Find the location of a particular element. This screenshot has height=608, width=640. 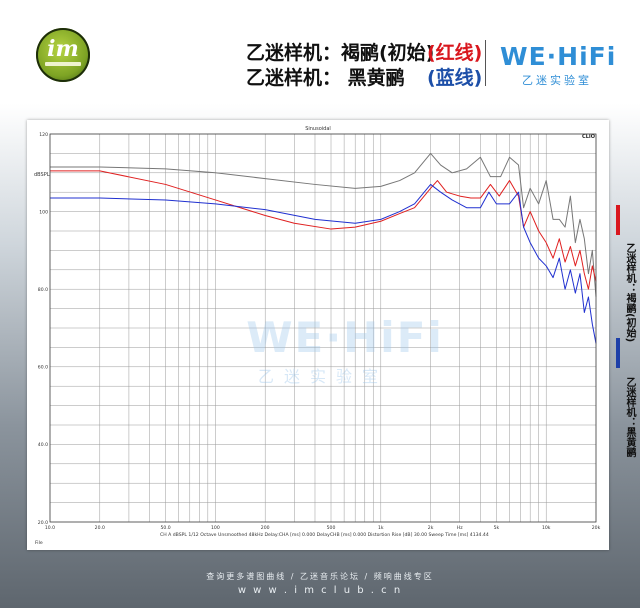

x-tick-label: 10.0 is located at coordinates (50, 528).